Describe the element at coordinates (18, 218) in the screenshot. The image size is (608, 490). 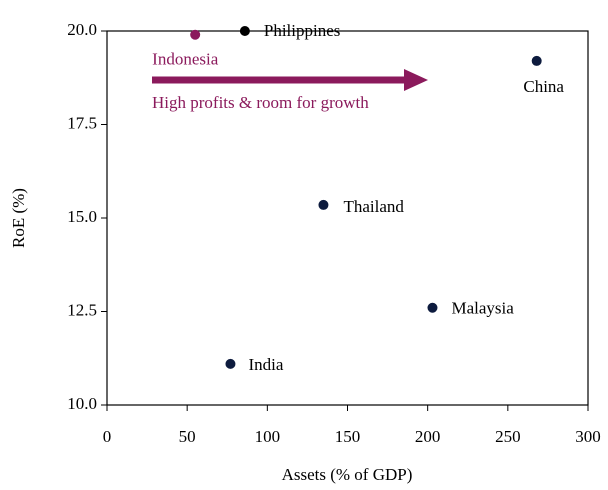
I see `y-axis-label: RoE (%)` at that location.